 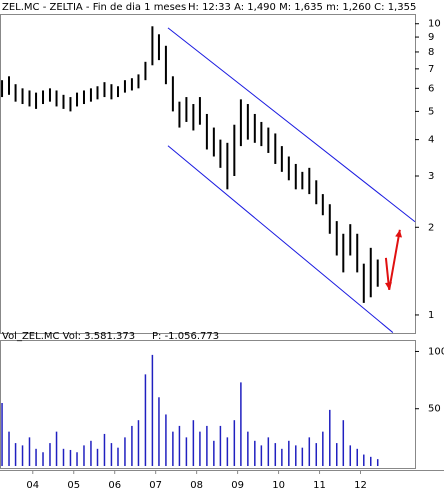 I want to click on y-tick-label: 5, so click(x=431, y=111).